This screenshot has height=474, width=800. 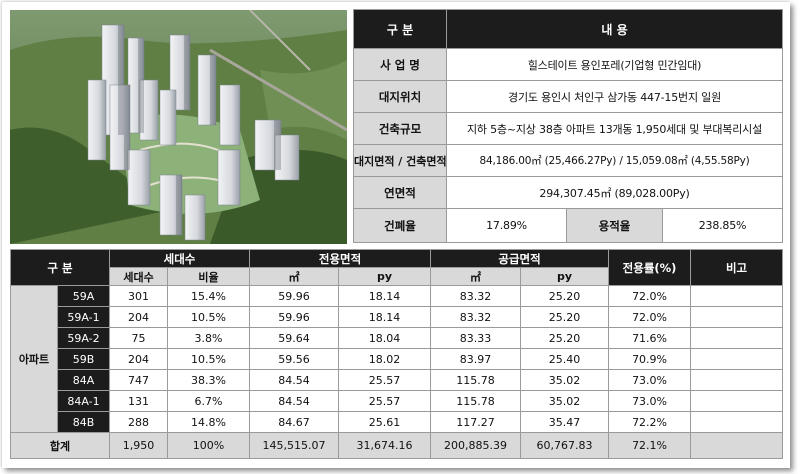 I want to click on household-ratio: 14.8%, so click(x=209, y=422).